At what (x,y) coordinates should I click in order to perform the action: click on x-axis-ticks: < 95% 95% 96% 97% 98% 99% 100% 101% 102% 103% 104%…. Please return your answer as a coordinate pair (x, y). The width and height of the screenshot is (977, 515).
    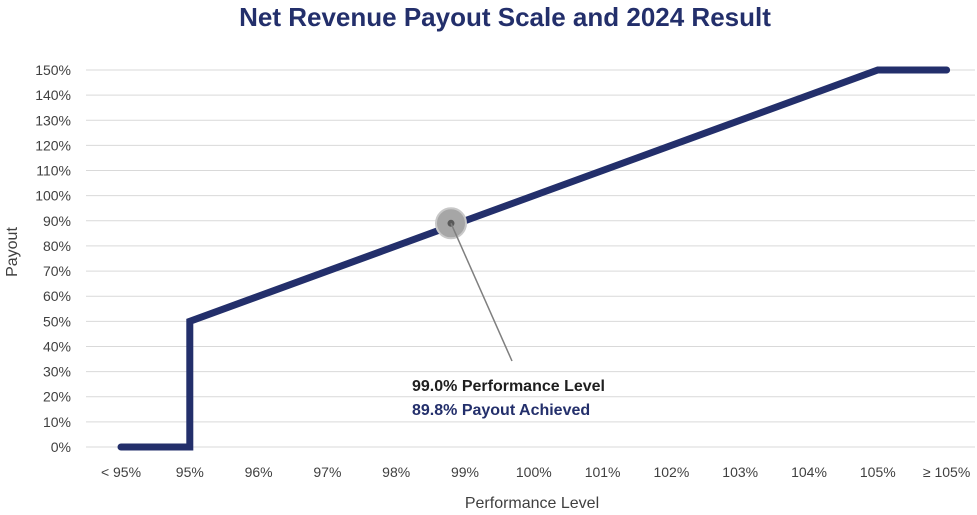
    Looking at the image, I should click on (535, 472).